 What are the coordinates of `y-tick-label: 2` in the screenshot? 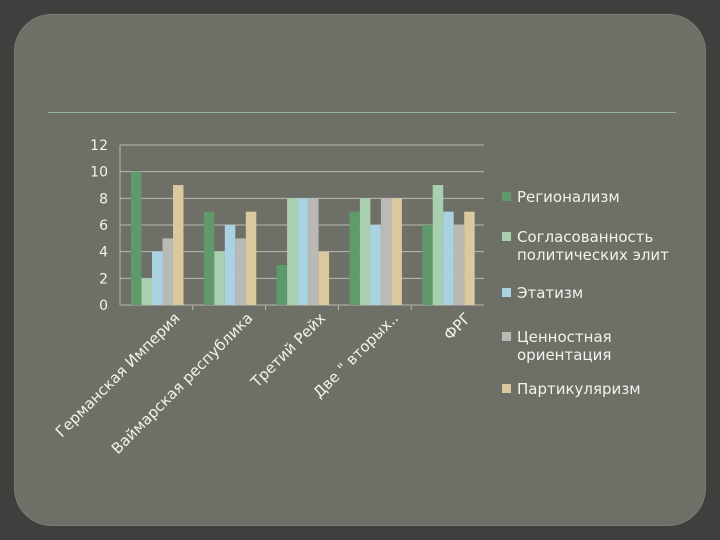 It's located at (103, 279).